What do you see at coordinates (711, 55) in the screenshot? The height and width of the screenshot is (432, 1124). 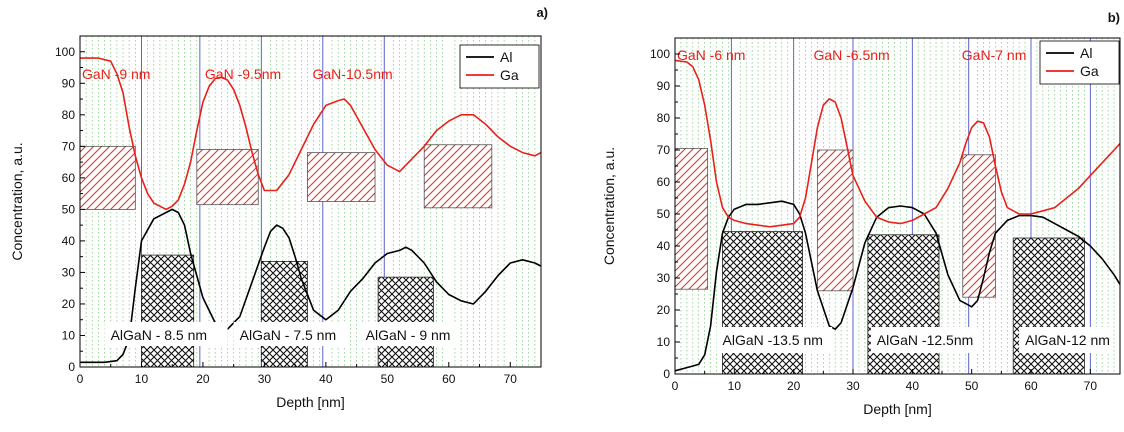 I see `gan-label: GaN -6 nm` at bounding box center [711, 55].